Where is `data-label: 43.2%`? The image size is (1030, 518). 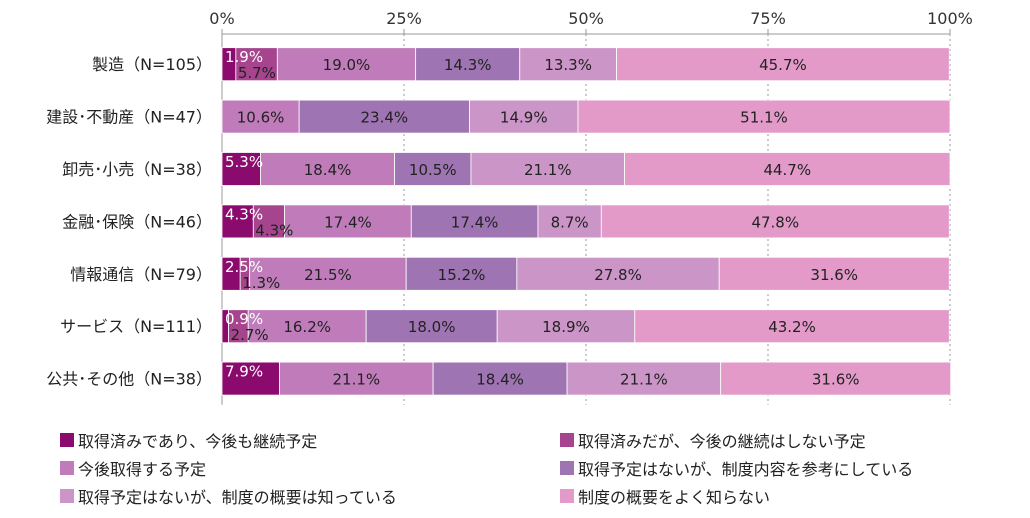 data-label: 43.2% is located at coordinates (792, 327).